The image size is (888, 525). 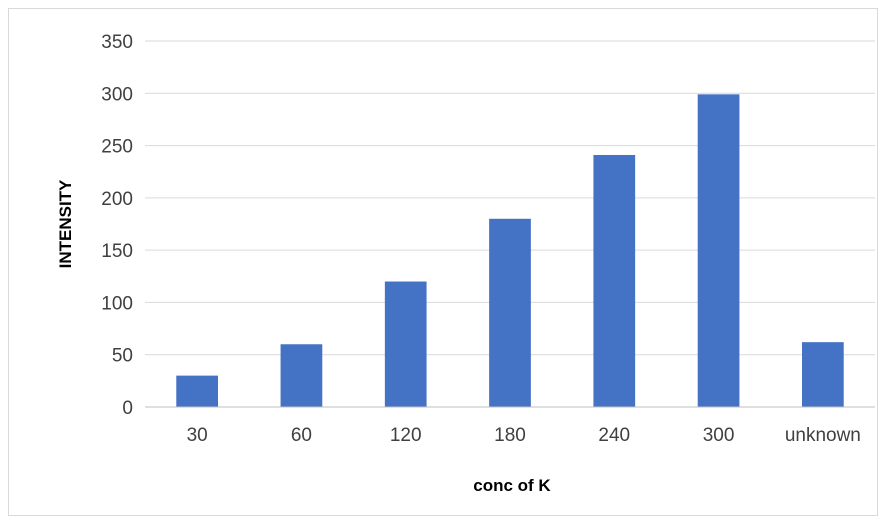 What do you see at coordinates (301, 435) in the screenshot?
I see `x-tick-label: 60` at bounding box center [301, 435].